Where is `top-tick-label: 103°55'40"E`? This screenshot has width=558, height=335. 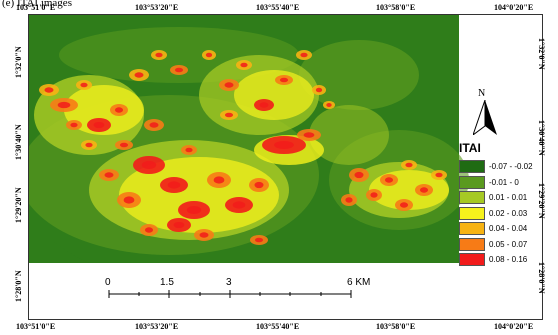 top-tick-label: 103°55'40"E is located at coordinates (278, 7).